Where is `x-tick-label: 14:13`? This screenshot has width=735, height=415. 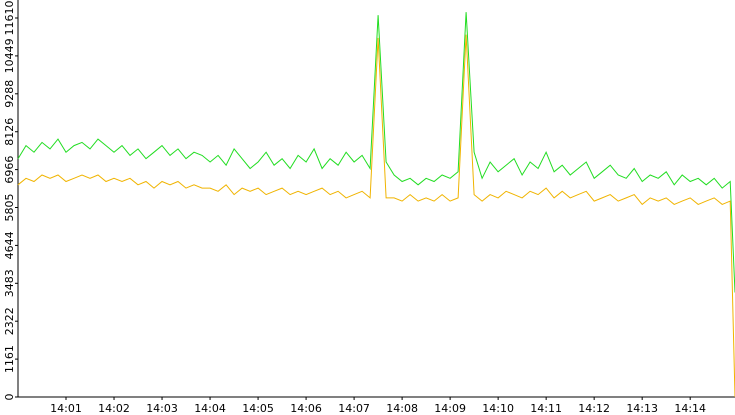
x-tick-label: 14:13 is located at coordinates (642, 408).